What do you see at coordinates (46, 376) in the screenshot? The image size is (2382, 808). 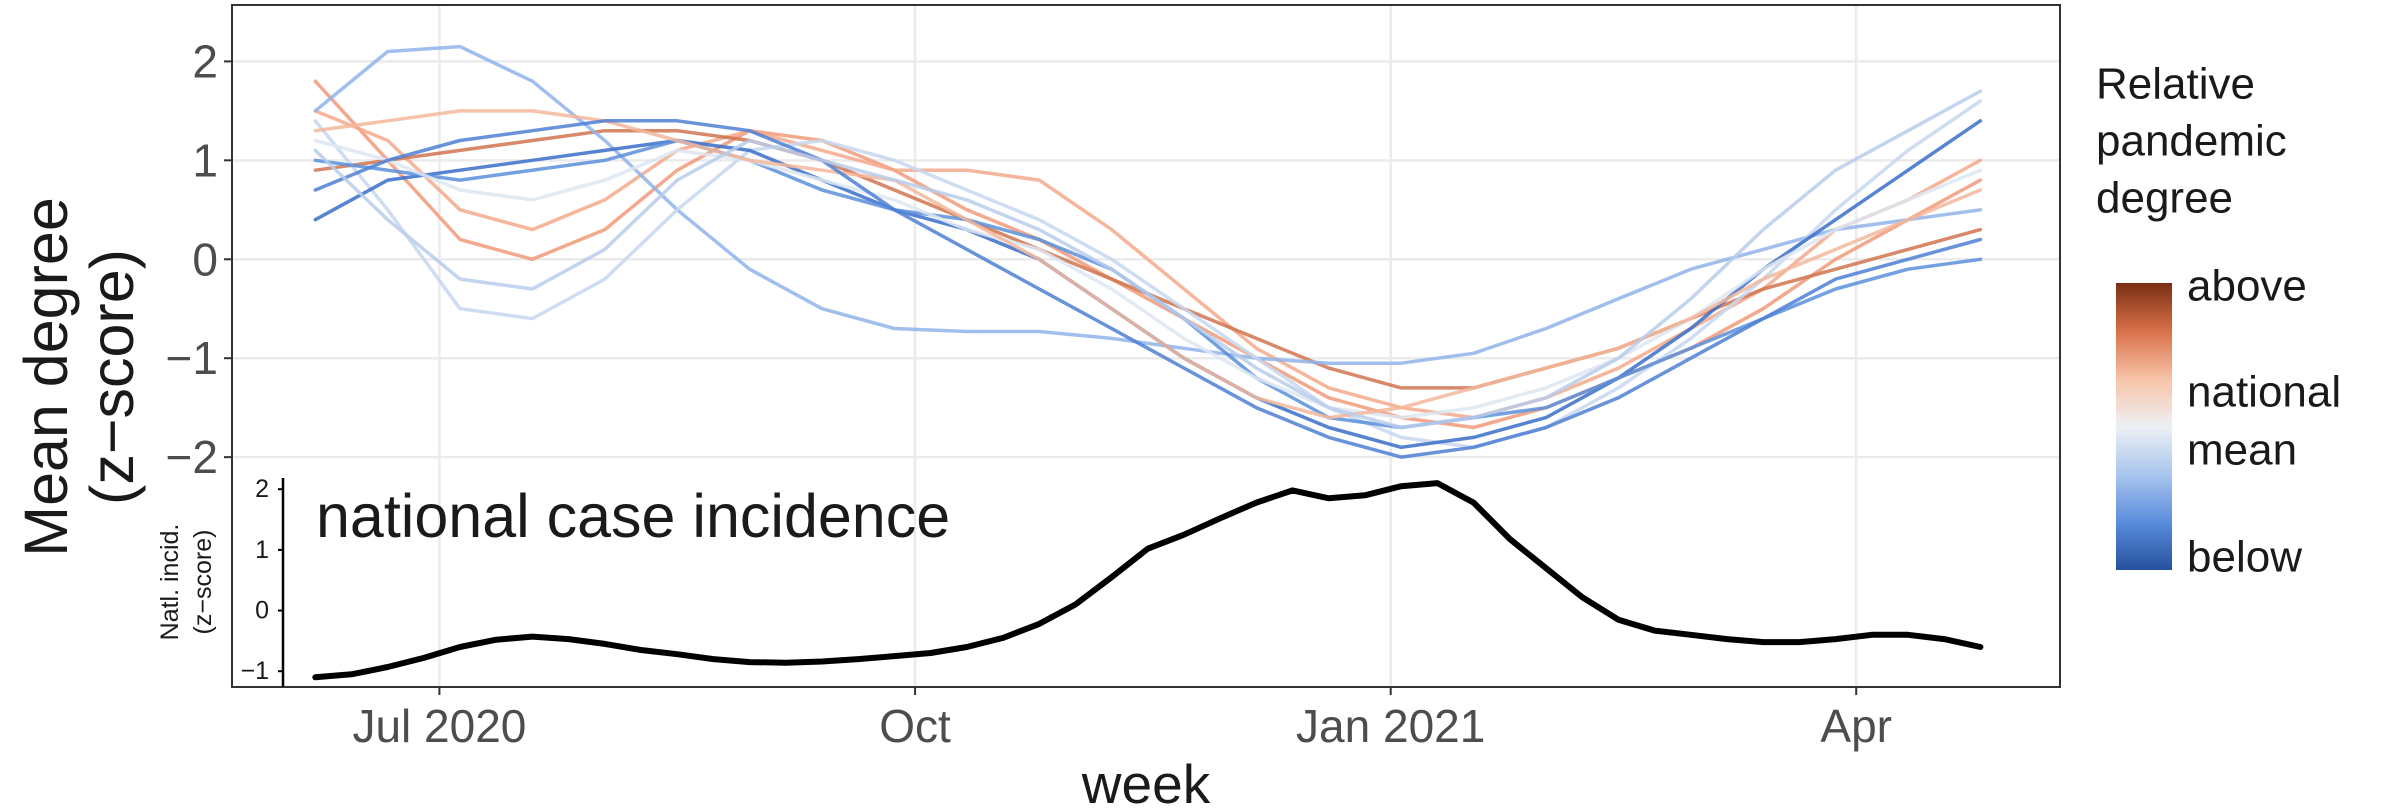 I see `y-axis-title: Mean degree` at bounding box center [46, 376].